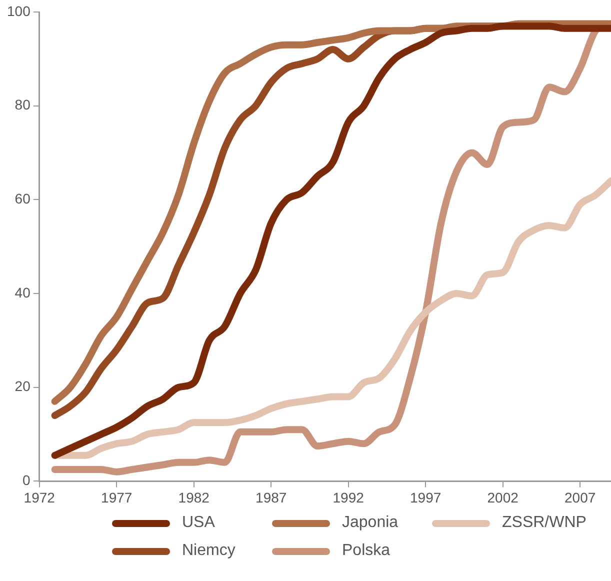  Describe the element at coordinates (22, 292) in the screenshot. I see `y-tick-label: 40` at that location.